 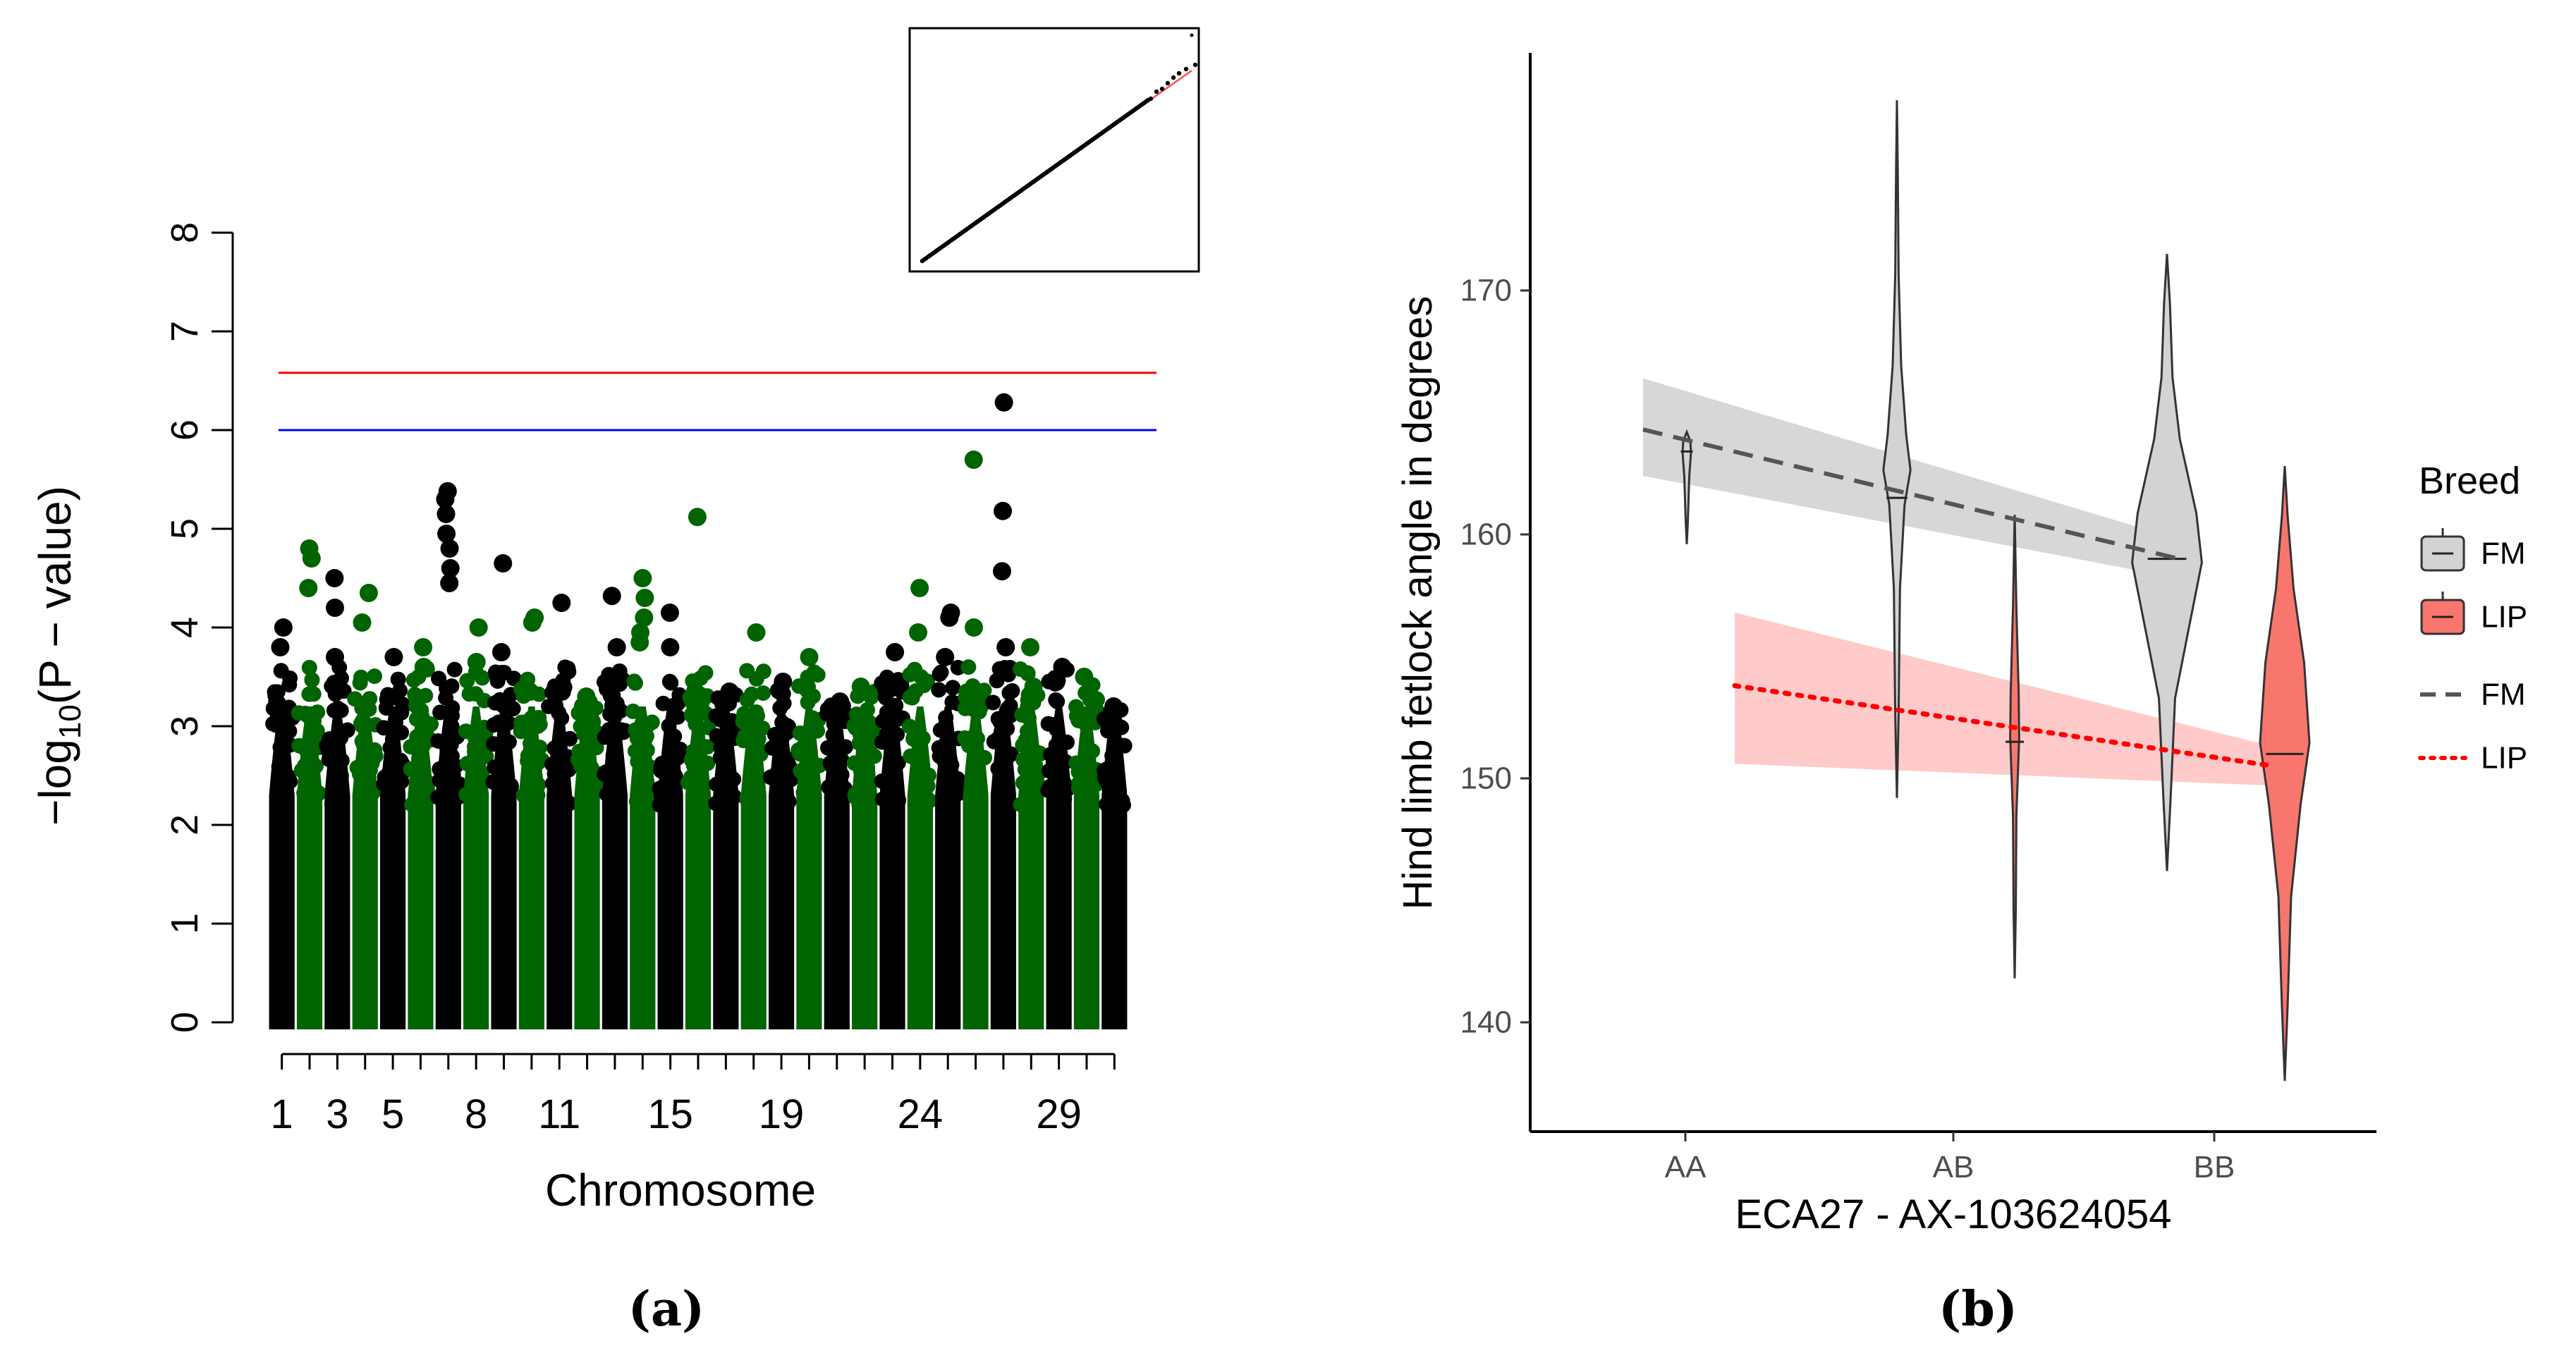 What do you see at coordinates (2504, 695) in the screenshot?
I see `legend-label: FM` at bounding box center [2504, 695].